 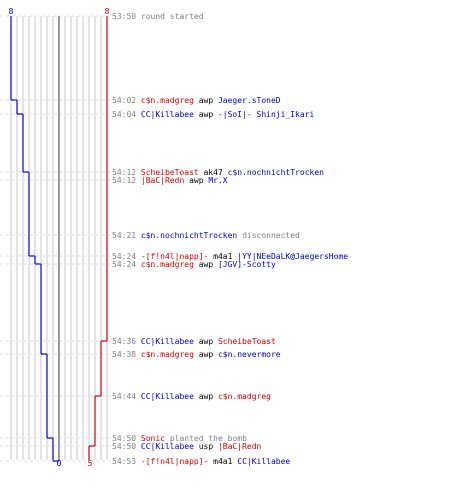 What do you see at coordinates (124, 396) in the screenshot?
I see `event-time: 54:44` at bounding box center [124, 396].